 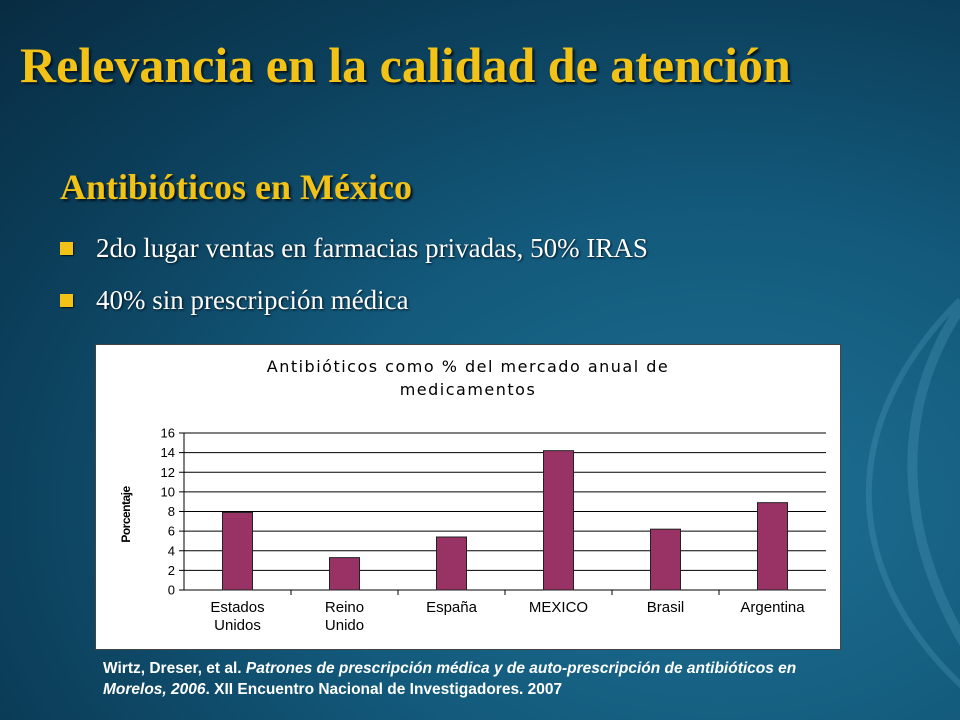 What do you see at coordinates (344, 625) in the screenshot?
I see `x-tick-label: Unido` at bounding box center [344, 625].